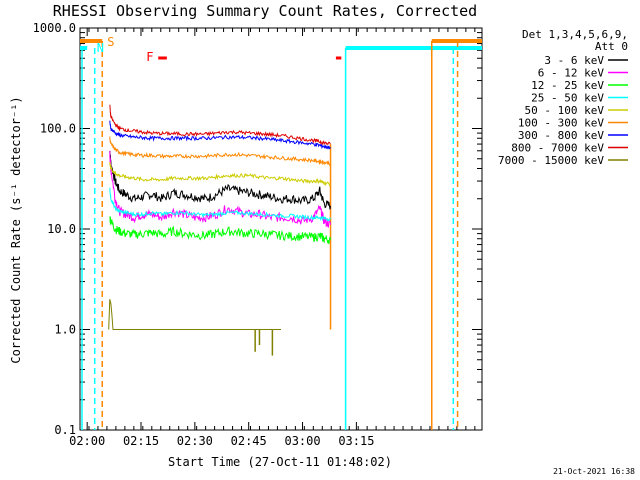  I want to click on night-flag-label: N, so click(100, 48).